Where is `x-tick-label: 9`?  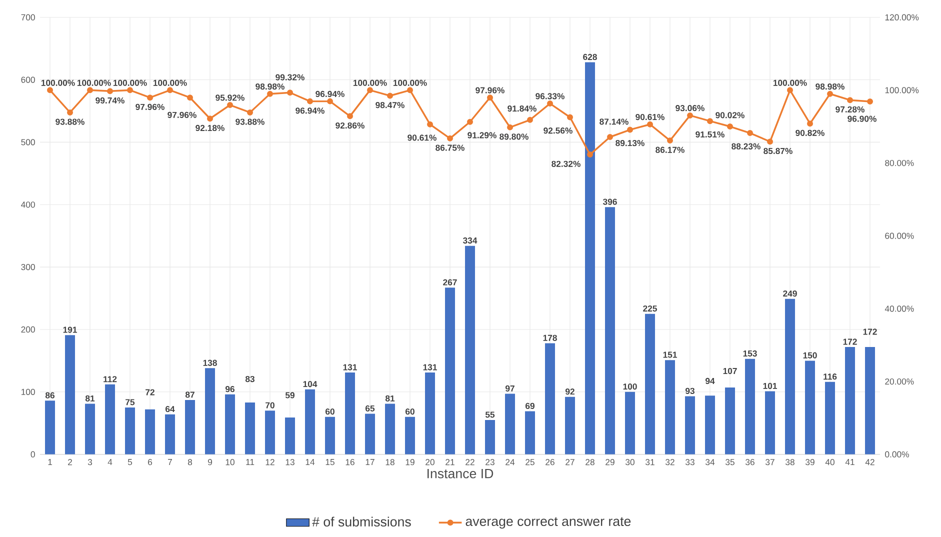
x-tick-label: 9 is located at coordinates (210, 462).